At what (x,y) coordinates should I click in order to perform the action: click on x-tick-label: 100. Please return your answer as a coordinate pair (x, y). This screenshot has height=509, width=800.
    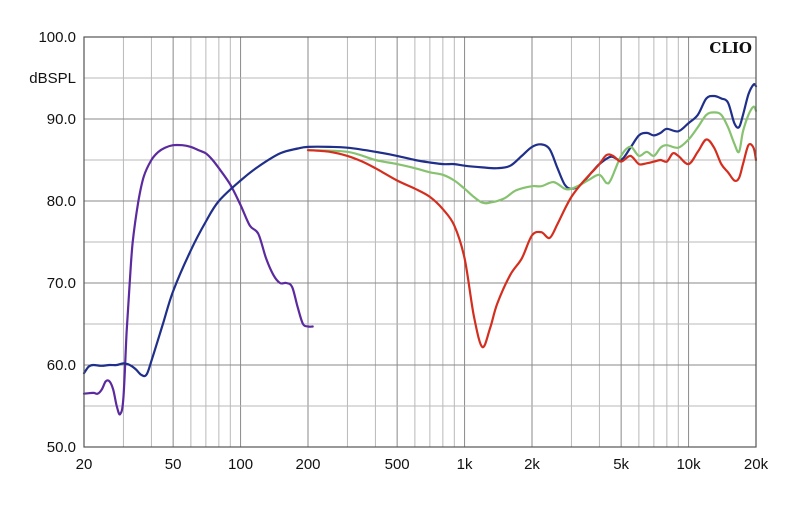
    Looking at the image, I should click on (240, 464).